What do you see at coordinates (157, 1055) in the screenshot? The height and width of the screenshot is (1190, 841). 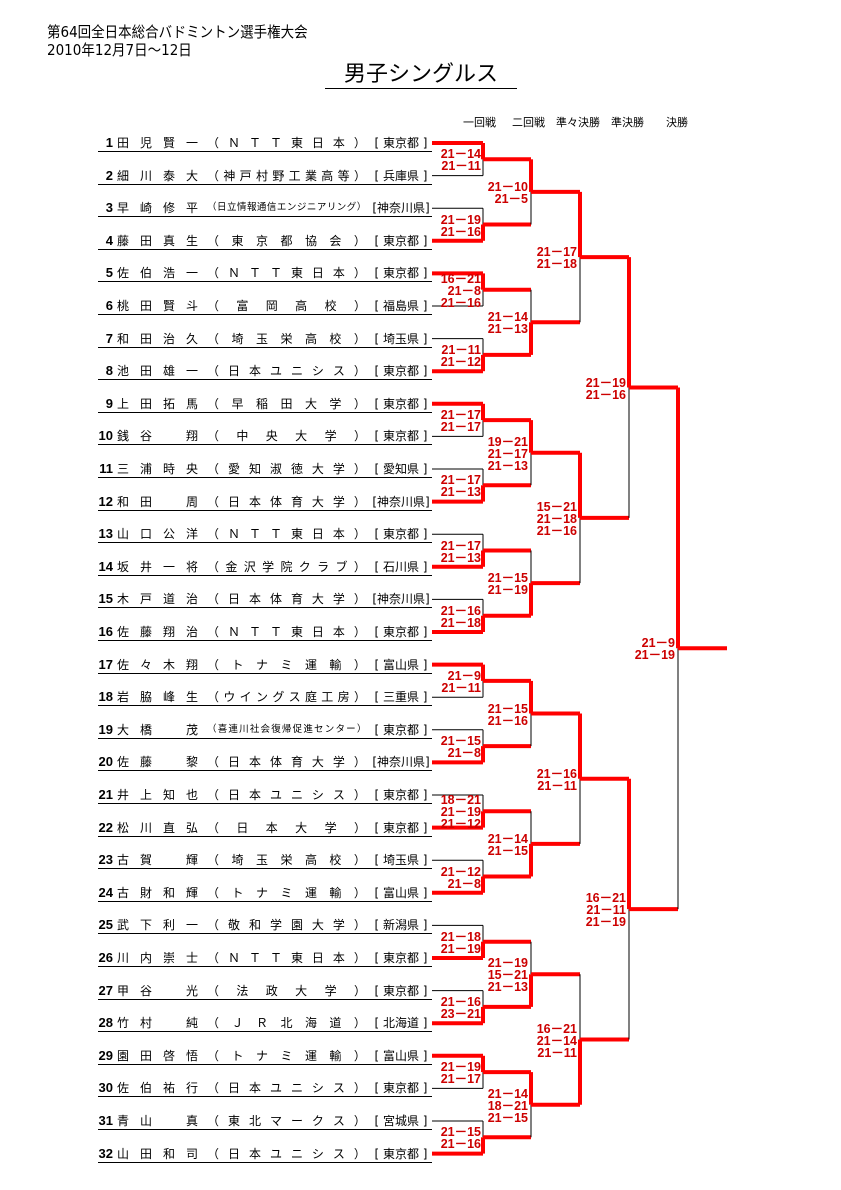 I see `player-name: 園田啓悟` at bounding box center [157, 1055].